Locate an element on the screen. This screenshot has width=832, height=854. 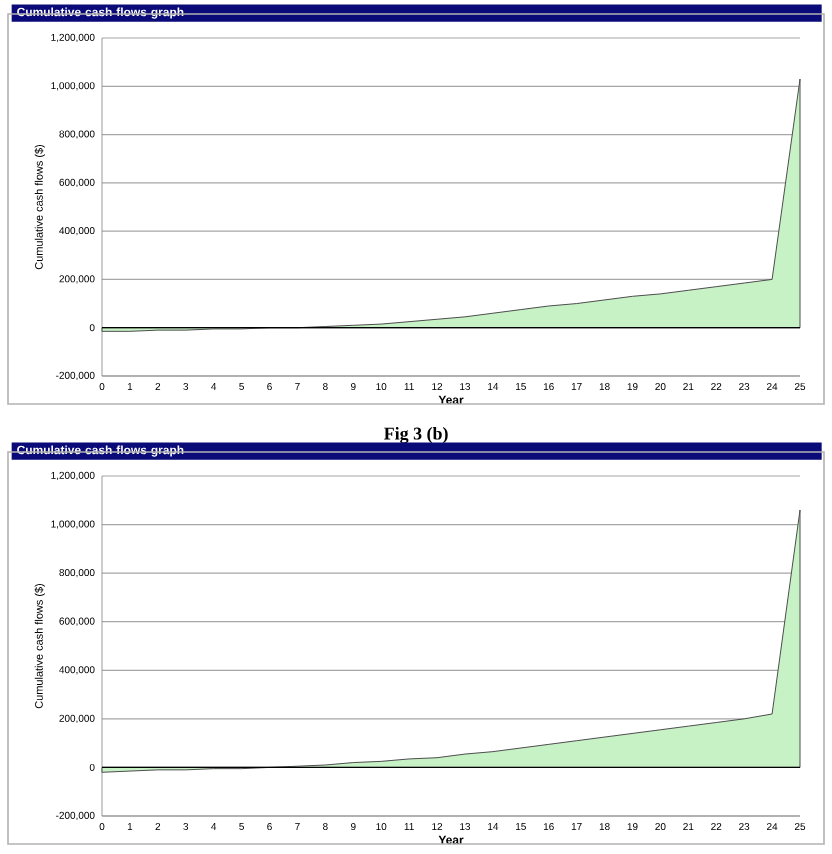
caption: Fig 3 (b) is located at coordinates (416, 435).